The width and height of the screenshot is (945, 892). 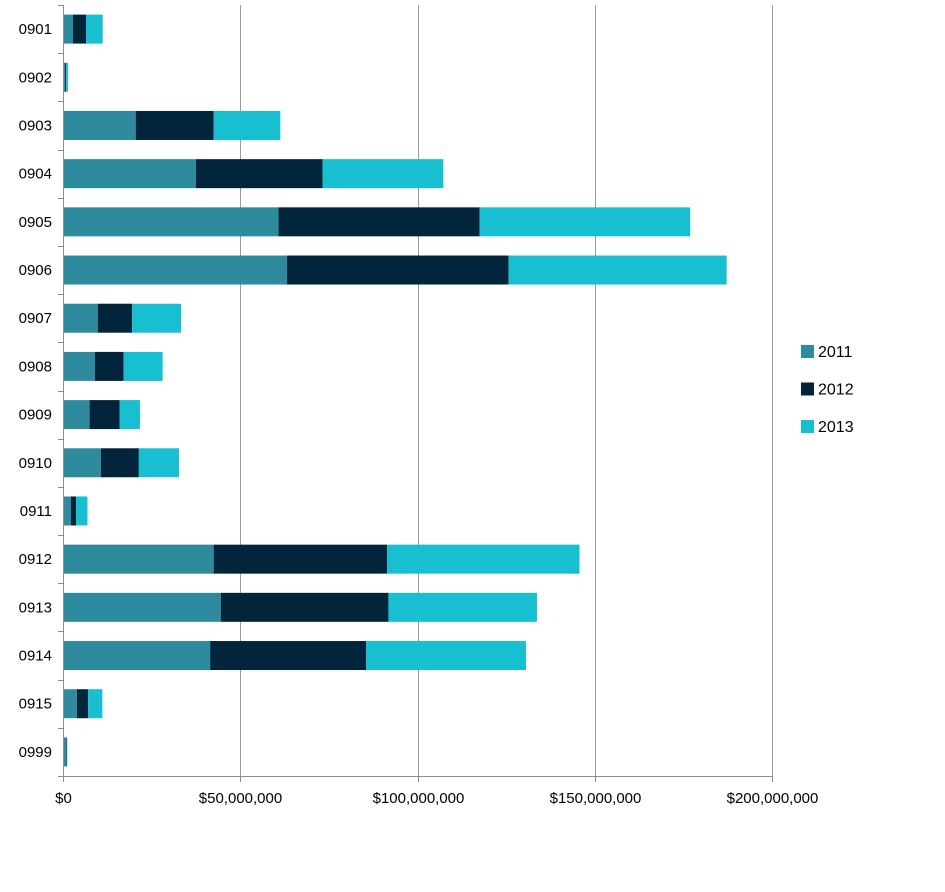 What do you see at coordinates (143, 366) in the screenshot?
I see `bar-0908-2013` at bounding box center [143, 366].